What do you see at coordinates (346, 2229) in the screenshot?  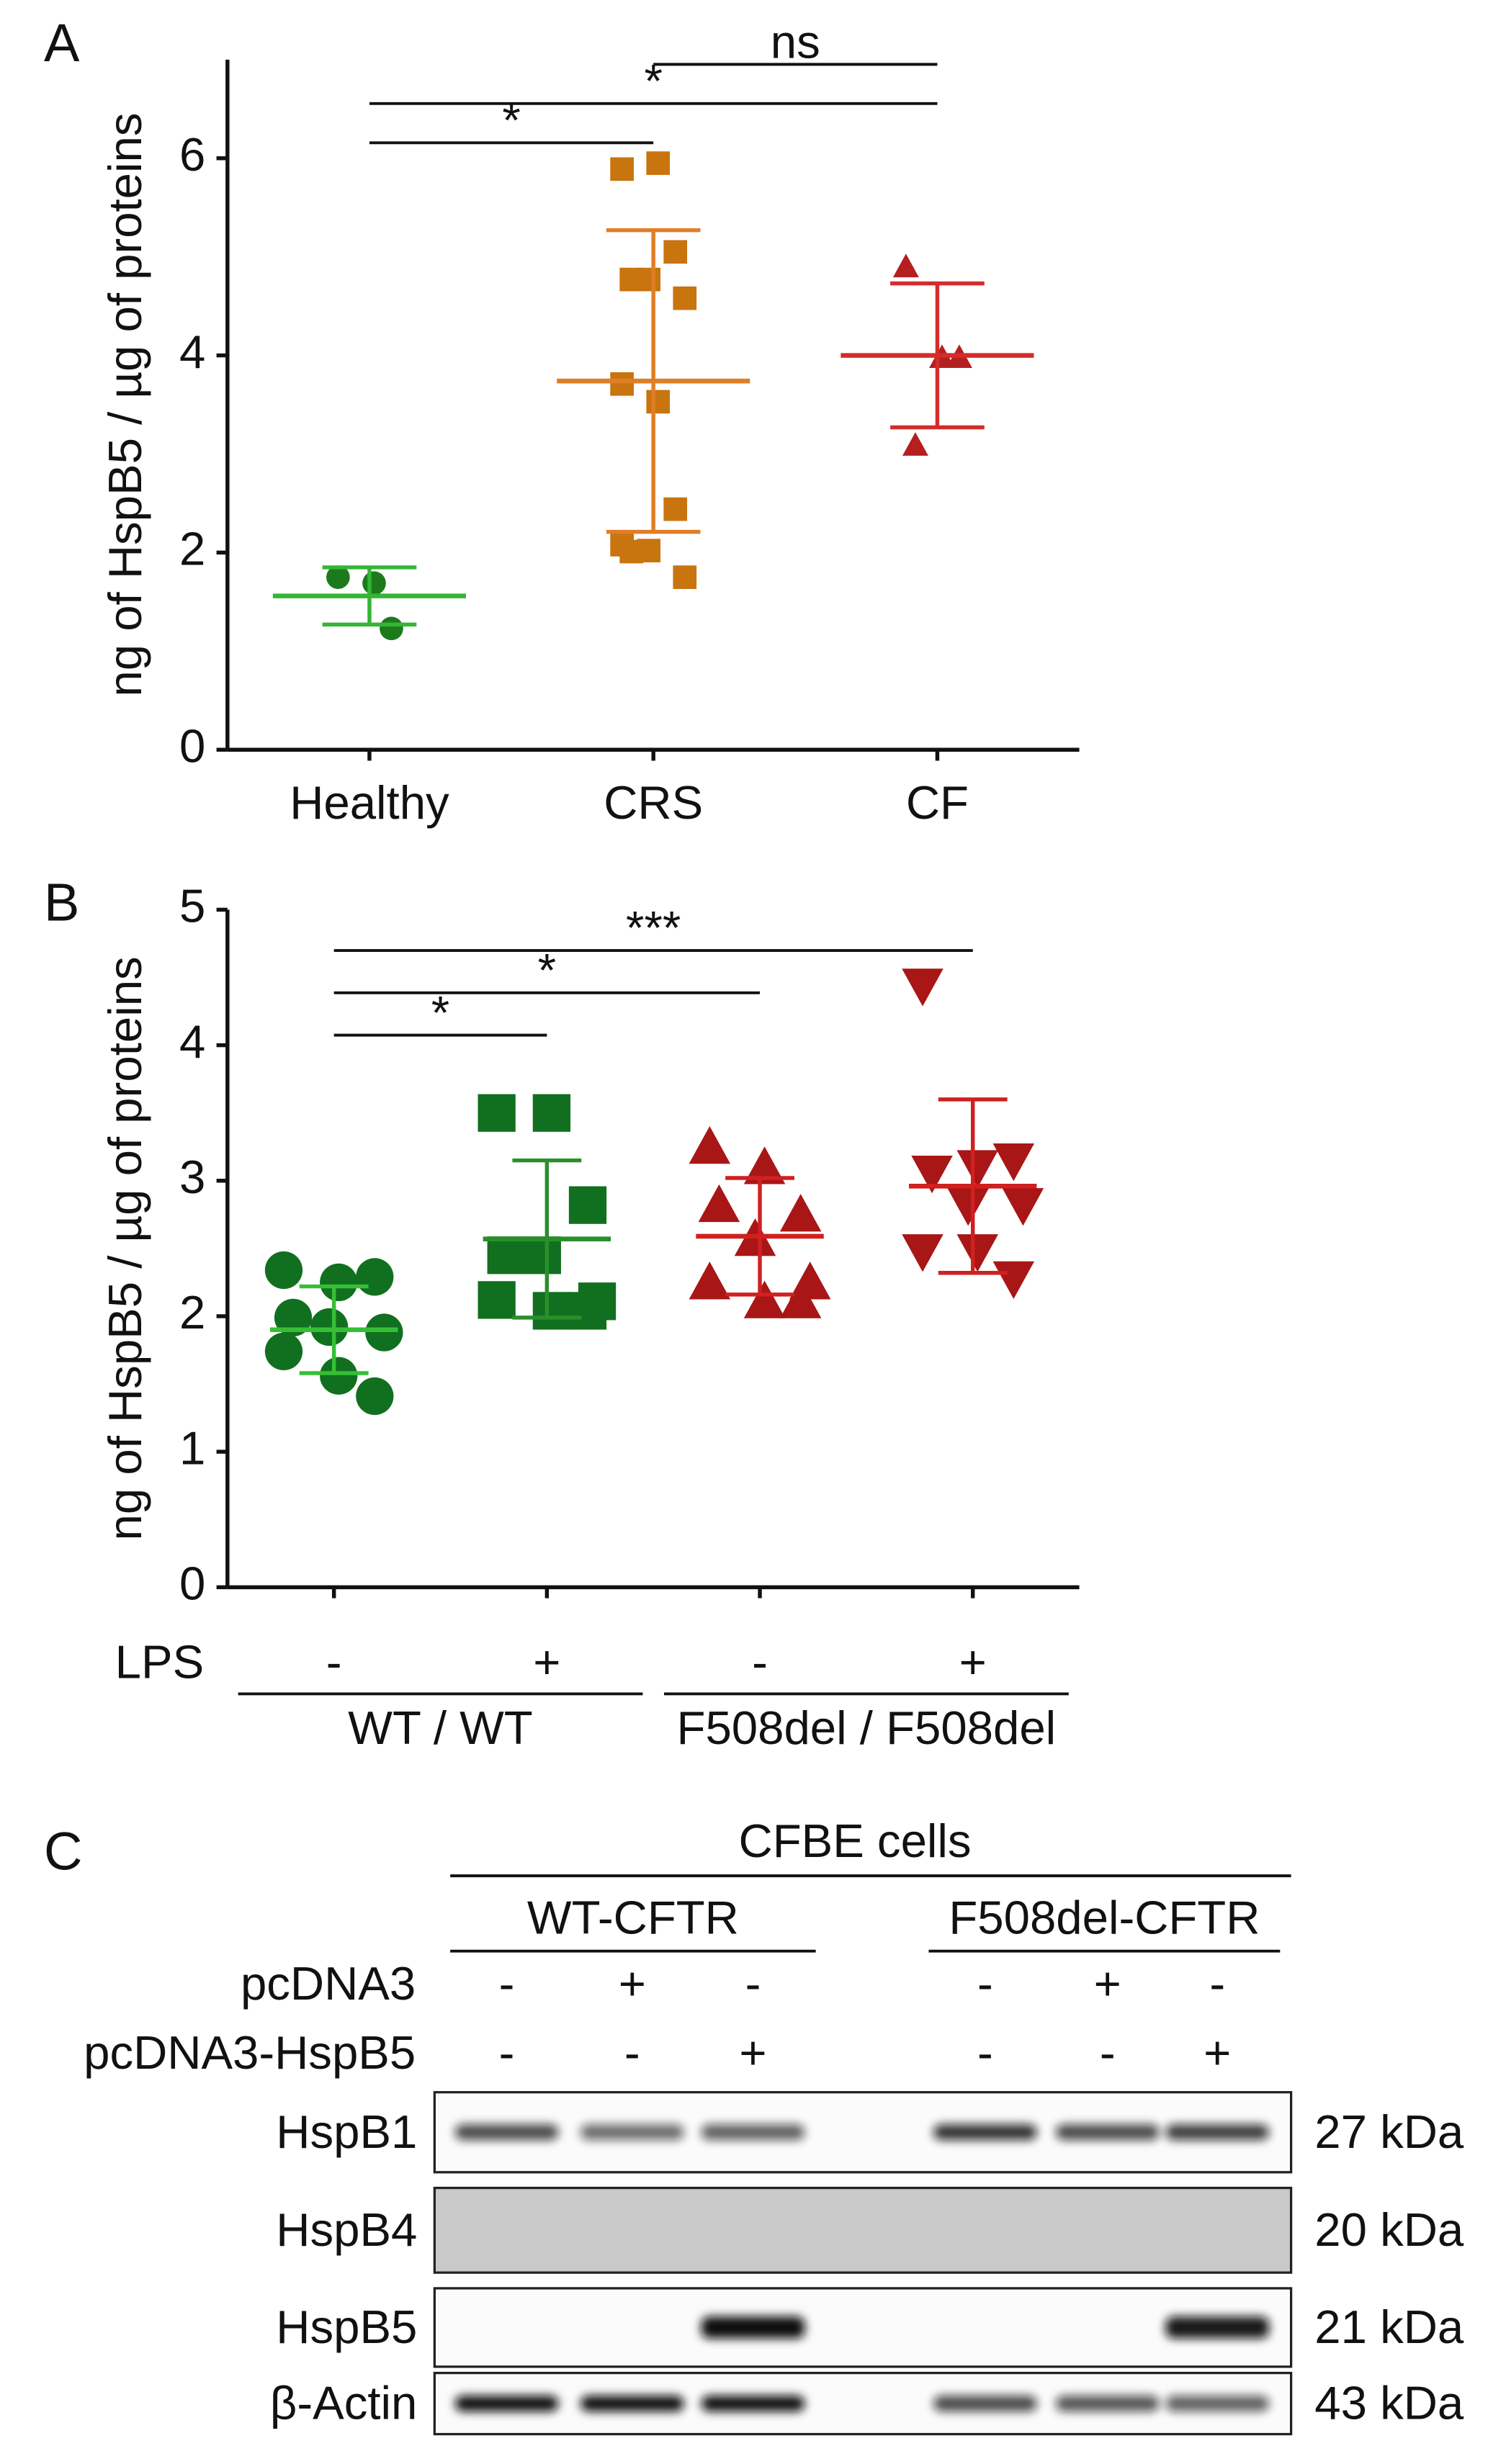 I see `row-label: HspB4` at bounding box center [346, 2229].